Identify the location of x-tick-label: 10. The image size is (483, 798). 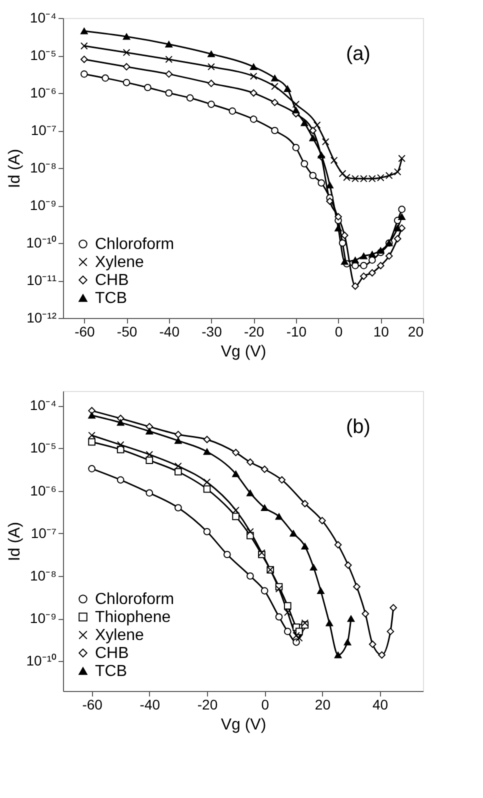
(381, 332).